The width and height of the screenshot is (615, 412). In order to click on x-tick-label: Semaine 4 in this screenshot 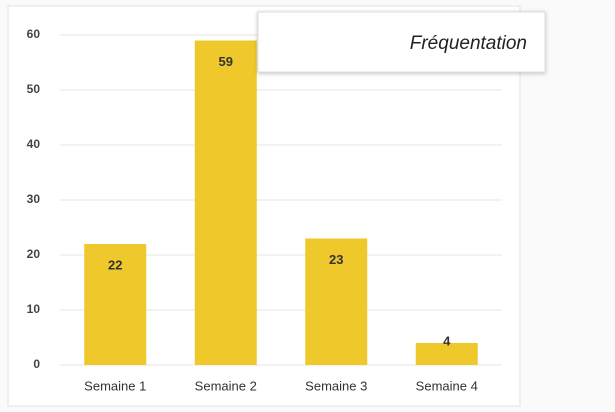, I will do `click(447, 385)`.